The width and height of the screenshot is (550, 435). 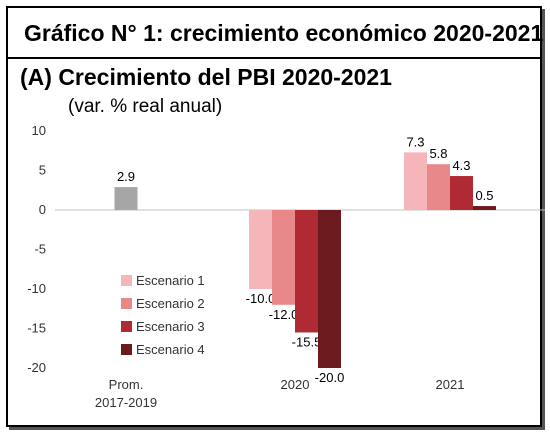 I want to click on x-tick-label: 2021, so click(x=450, y=384).